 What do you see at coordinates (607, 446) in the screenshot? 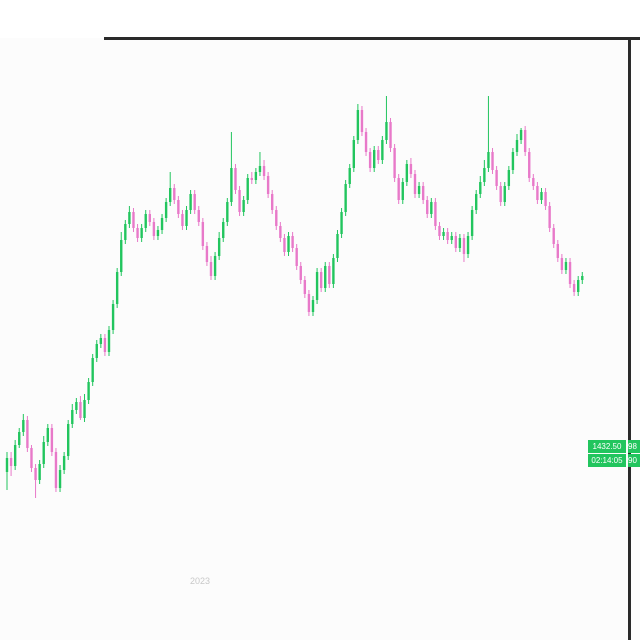
I see `last-price-label: 1432.50` at bounding box center [607, 446].